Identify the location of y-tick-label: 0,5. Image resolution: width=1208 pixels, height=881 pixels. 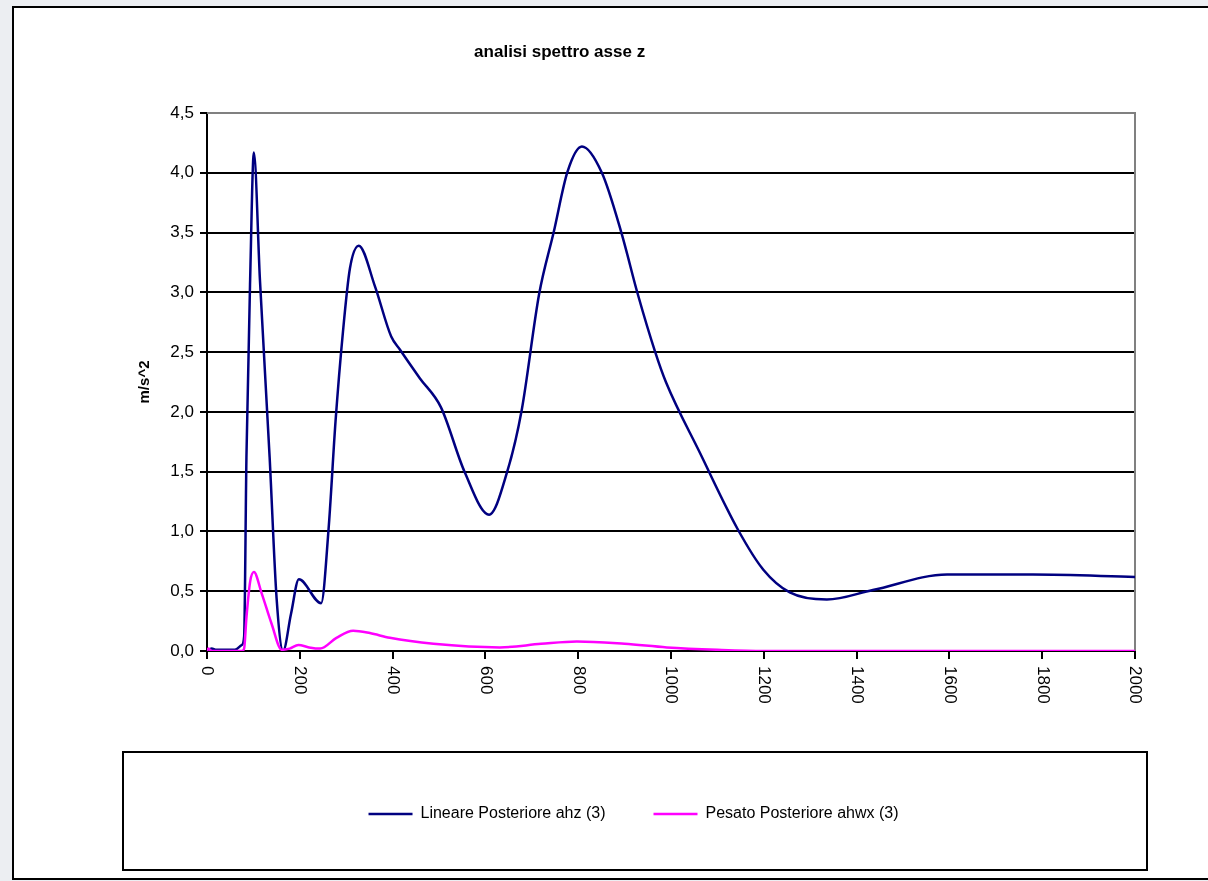
(182, 590).